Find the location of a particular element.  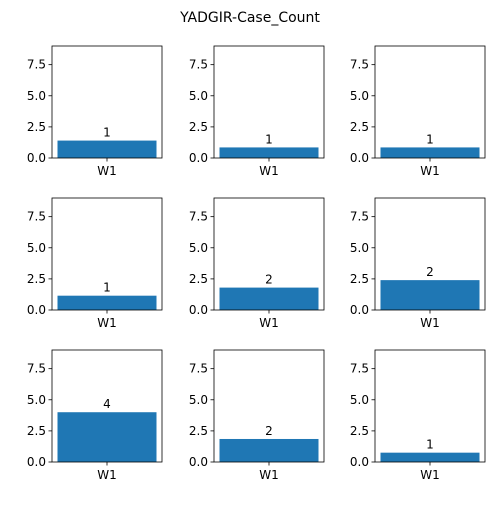

subplot-9: 1 0.0 2.5 5.0 7.5 W1 is located at coordinates (418, 415).